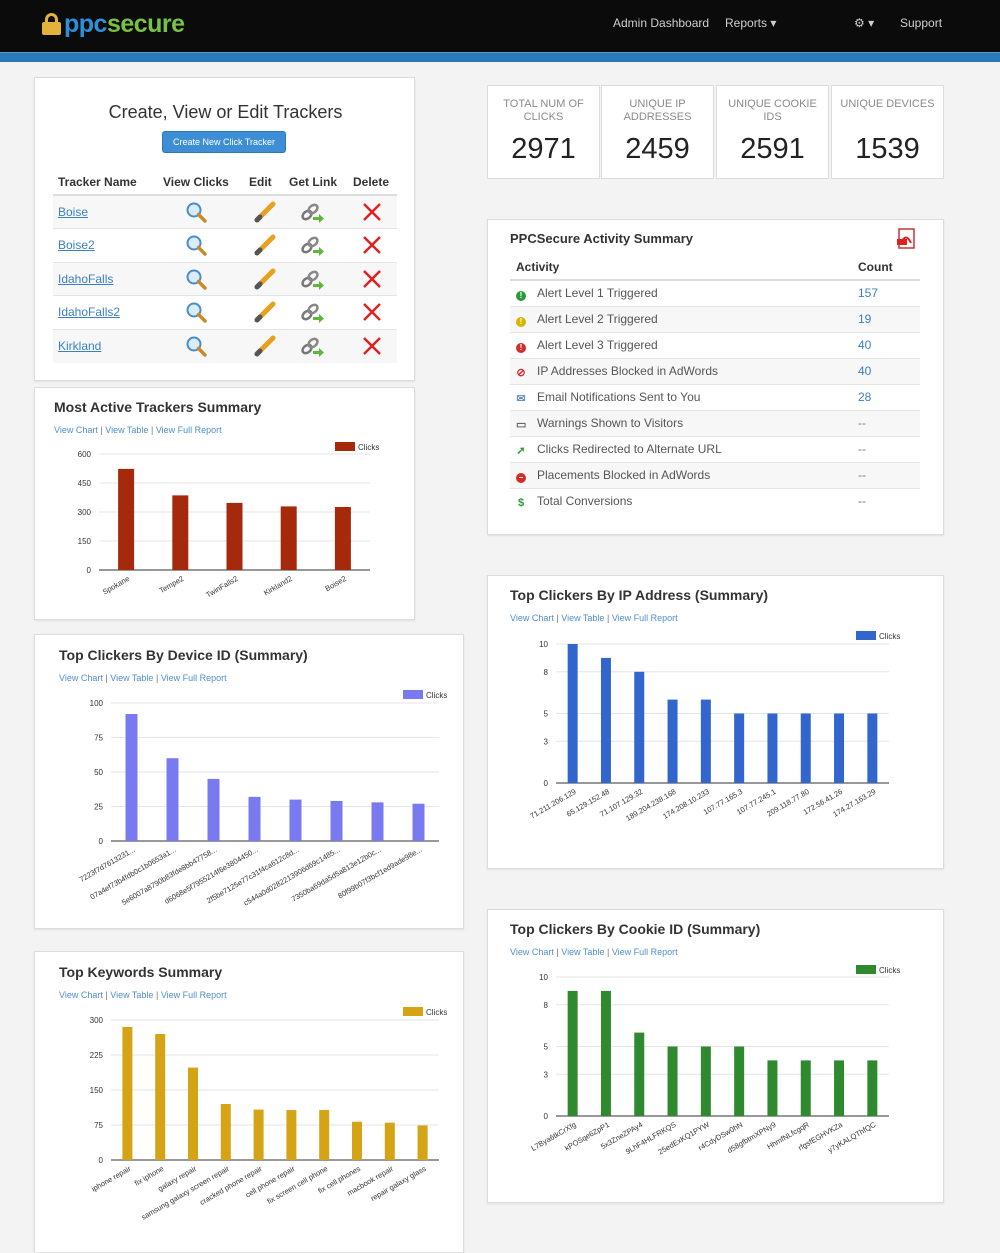 This screenshot has height=1253, width=1000. What do you see at coordinates (886, 292) in the screenshot?
I see `activity-count: 157` at bounding box center [886, 292].